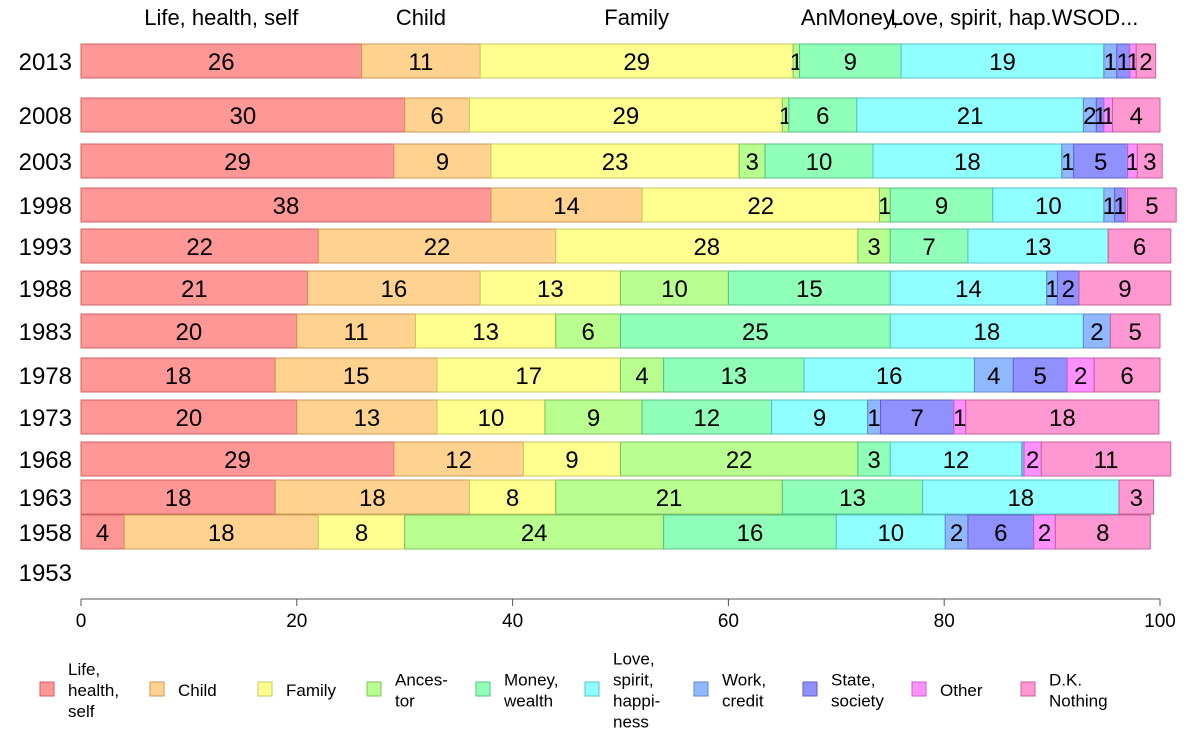 The width and height of the screenshot is (1188, 736). I want to click on x-tick-label: 0, so click(81, 621).